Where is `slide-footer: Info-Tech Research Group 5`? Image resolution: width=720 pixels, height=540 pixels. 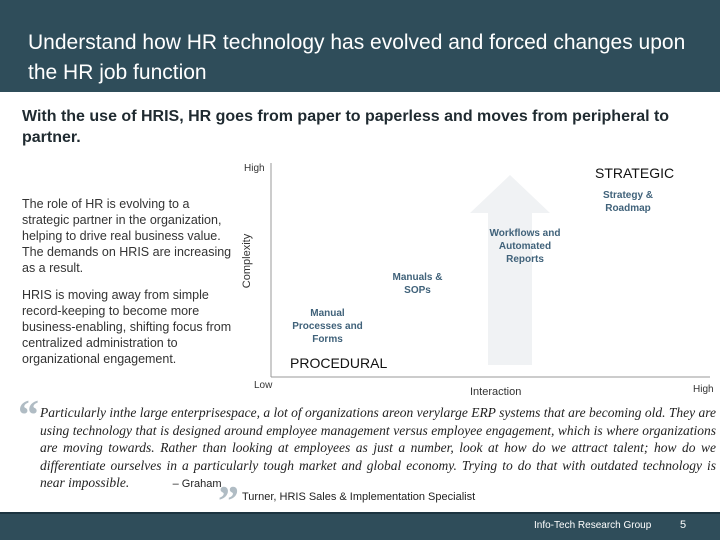 slide-footer: Info-Tech Research Group 5 is located at coordinates (360, 526).